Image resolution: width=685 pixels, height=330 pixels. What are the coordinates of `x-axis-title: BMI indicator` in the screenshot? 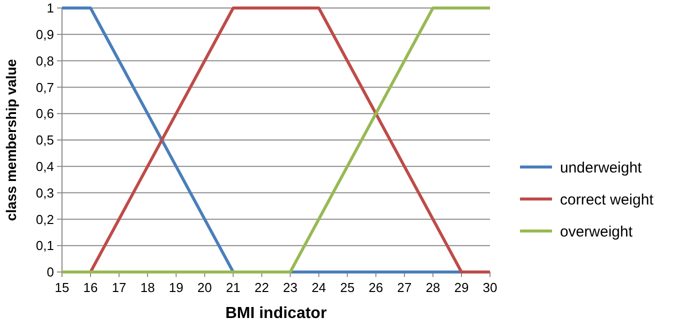 It's located at (276, 313).